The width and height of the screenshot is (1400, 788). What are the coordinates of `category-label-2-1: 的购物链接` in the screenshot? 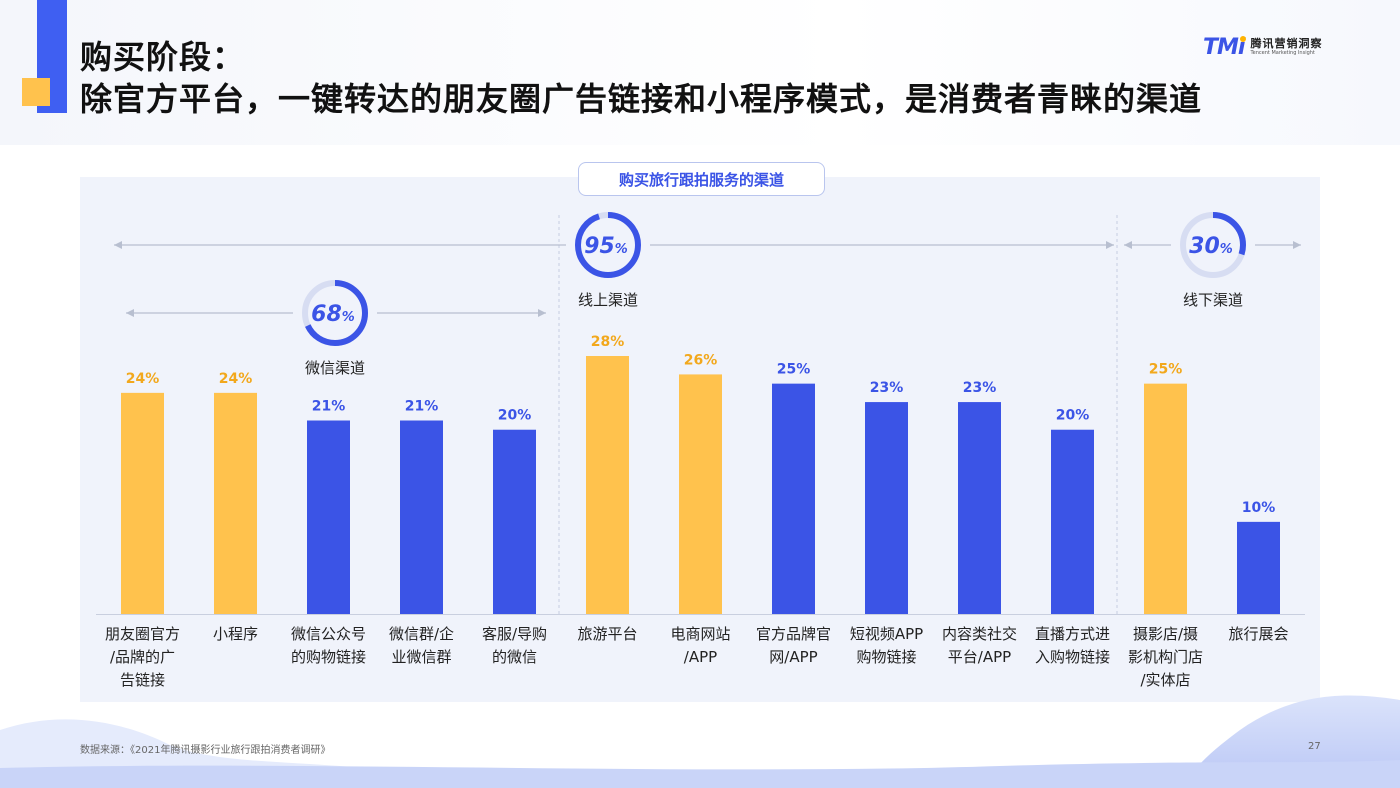 It's located at (328, 657).